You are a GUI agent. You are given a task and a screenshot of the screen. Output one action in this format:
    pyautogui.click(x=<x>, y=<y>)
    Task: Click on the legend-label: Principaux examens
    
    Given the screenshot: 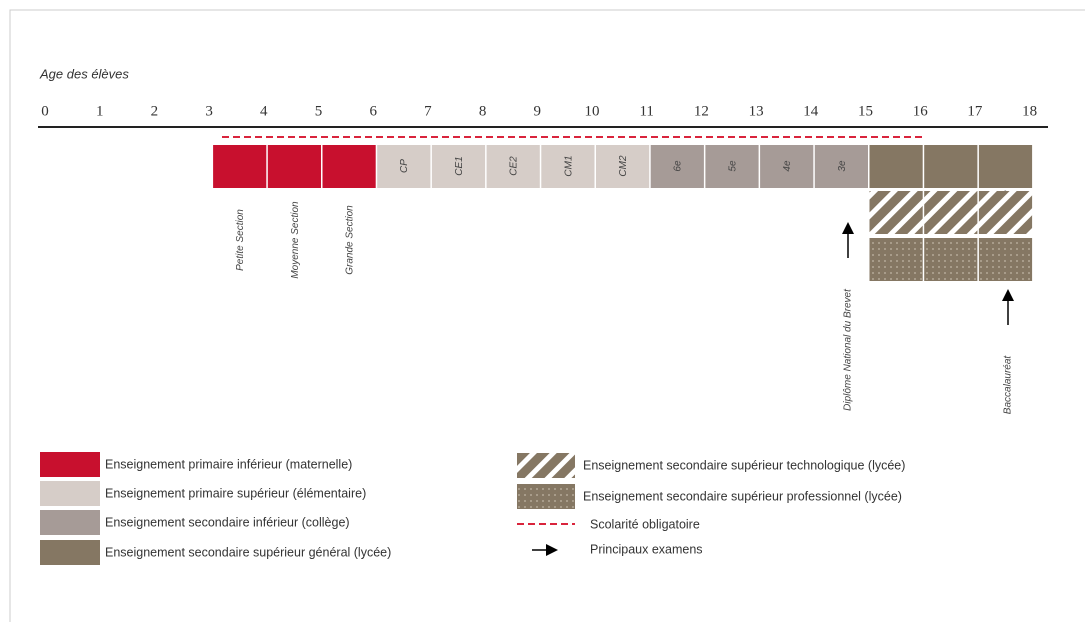 What is the action you would take?
    pyautogui.click(x=646, y=549)
    